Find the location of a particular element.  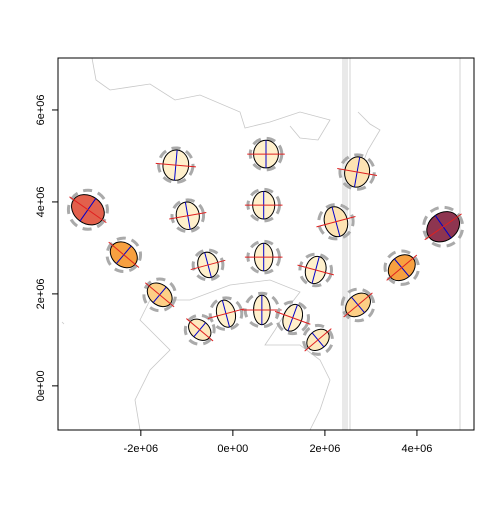

x-tick-label: 4e+06 is located at coordinates (416, 449).